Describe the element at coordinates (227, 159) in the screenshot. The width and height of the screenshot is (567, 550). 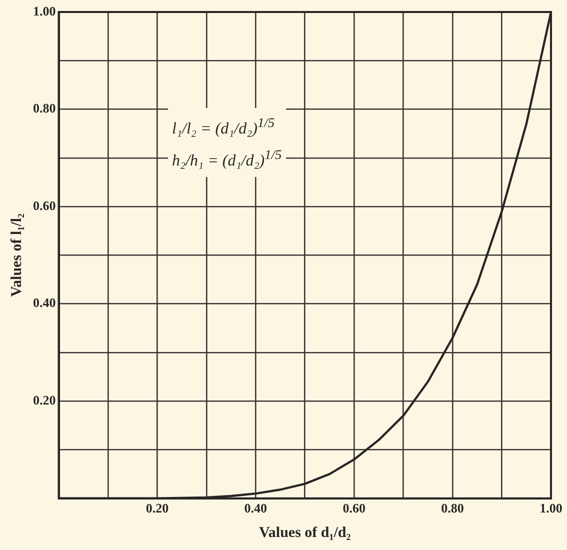
I see `annotation: h₂/h₁ = (d₁/d₂)$^{1/5}$` at that location.